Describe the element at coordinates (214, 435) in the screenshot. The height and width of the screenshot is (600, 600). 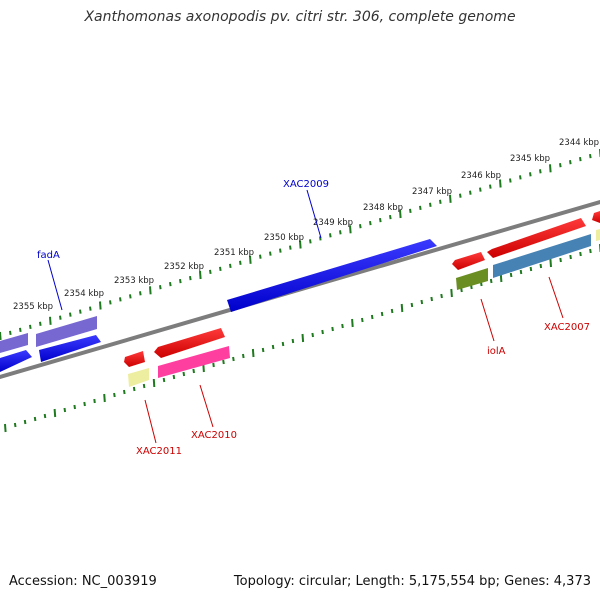
I see `gene-label-XAC2010: XAC2010` at that location.